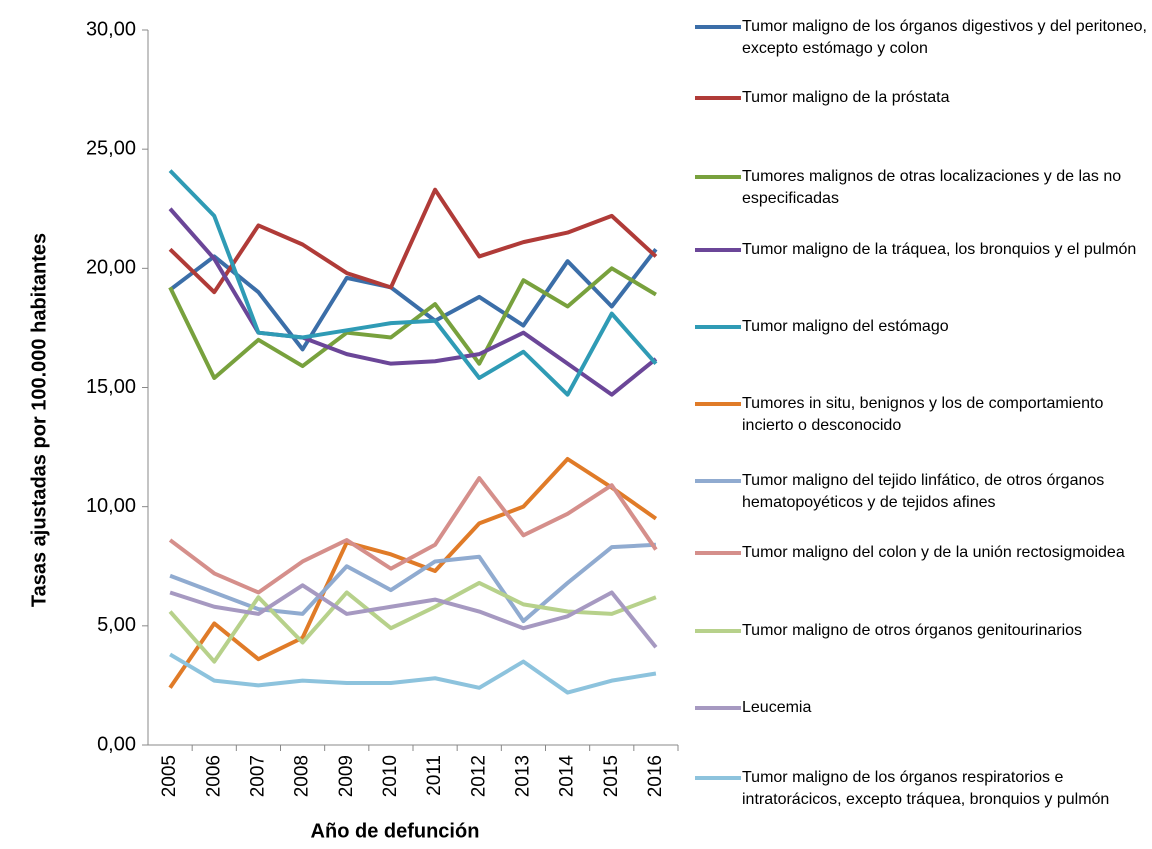 This screenshot has width=1152, height=849. What do you see at coordinates (655, 776) in the screenshot?
I see `x-tick-label: 2016` at bounding box center [655, 776].